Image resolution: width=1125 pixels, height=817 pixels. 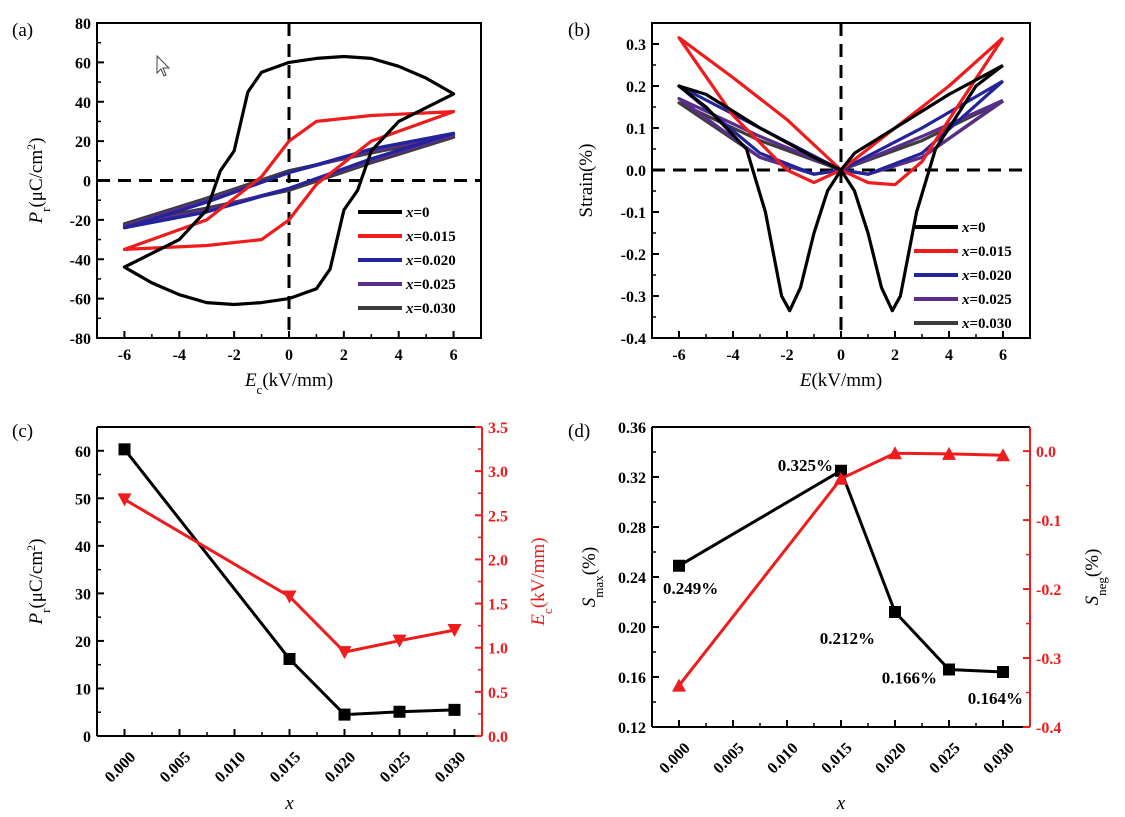 I want to click on b-loop-x=0.015, so click(x=841, y=111).